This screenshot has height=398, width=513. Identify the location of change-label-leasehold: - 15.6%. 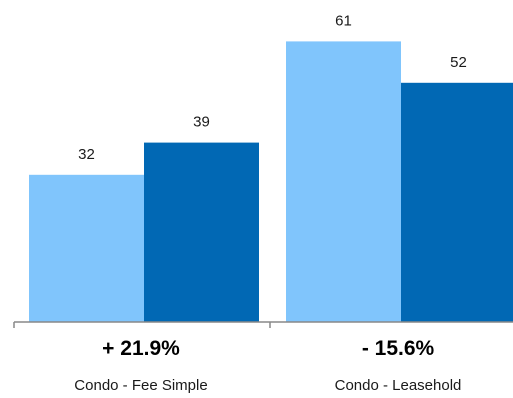
(398, 348).